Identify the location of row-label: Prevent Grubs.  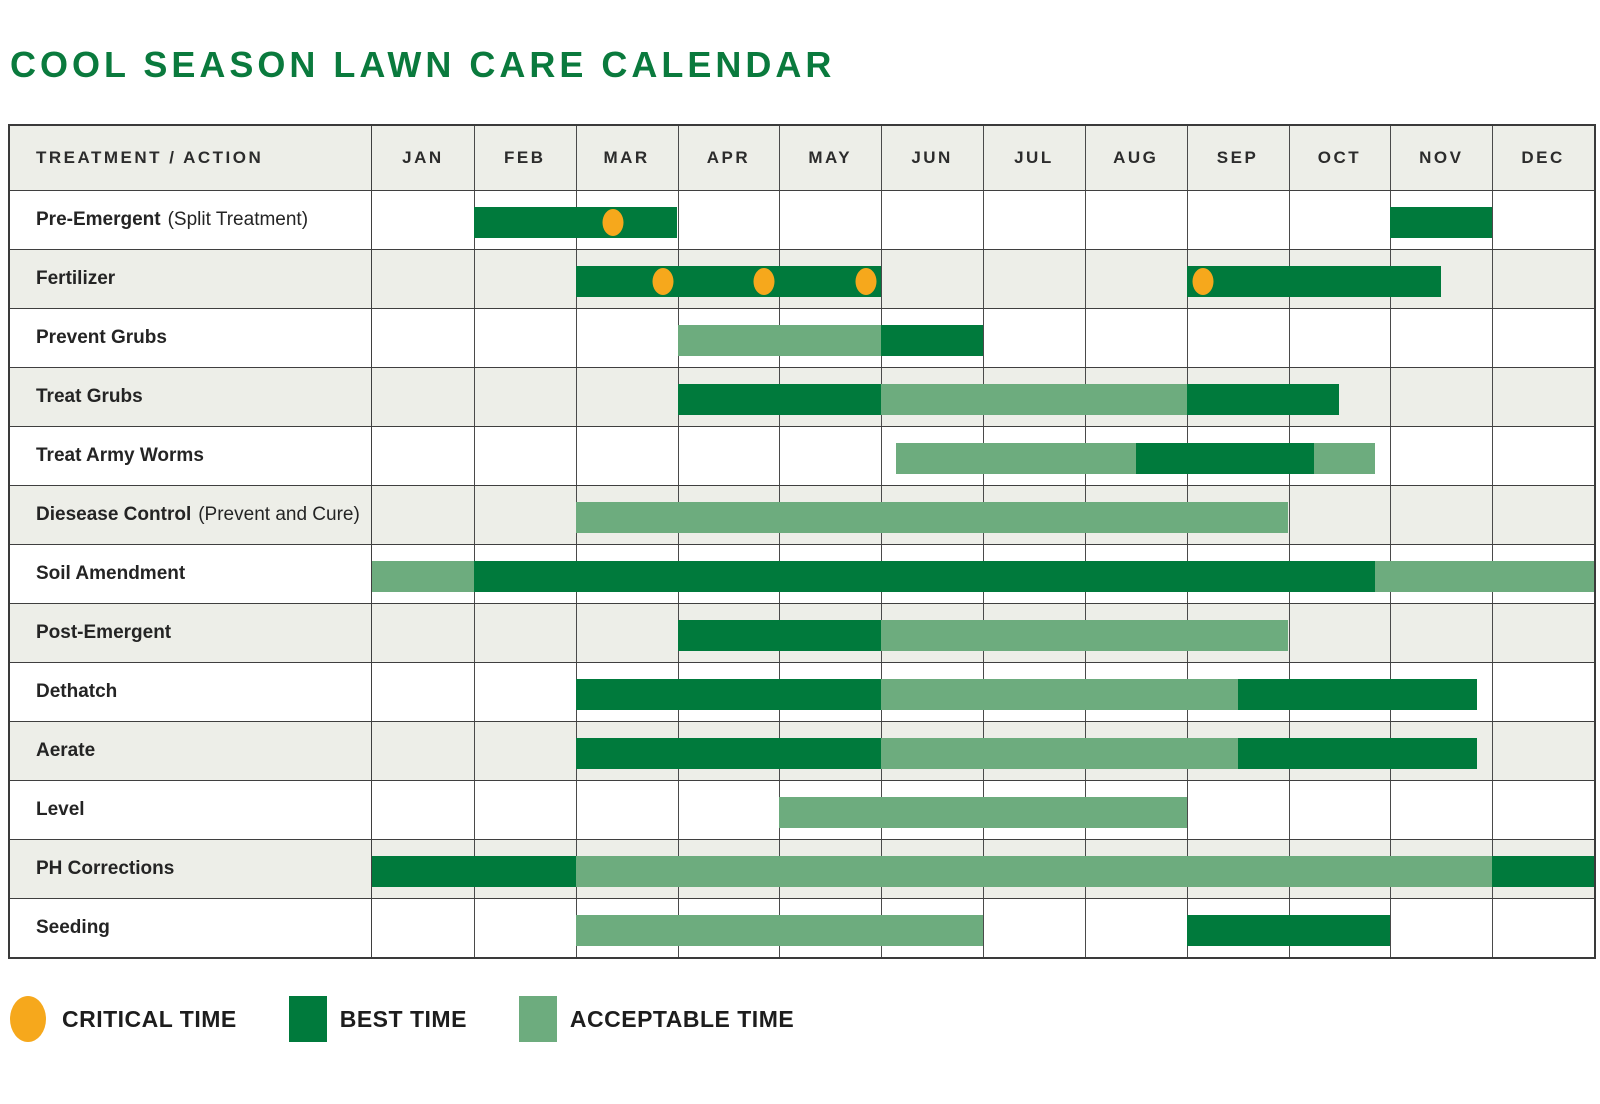
(191, 338).